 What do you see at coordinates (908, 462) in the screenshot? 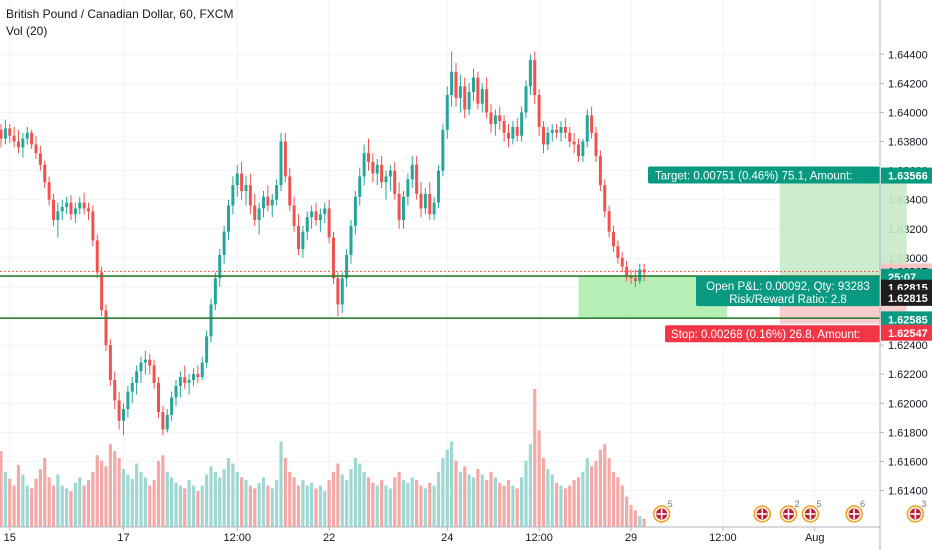
I see `y-tick-label: 1.61600` at bounding box center [908, 462].